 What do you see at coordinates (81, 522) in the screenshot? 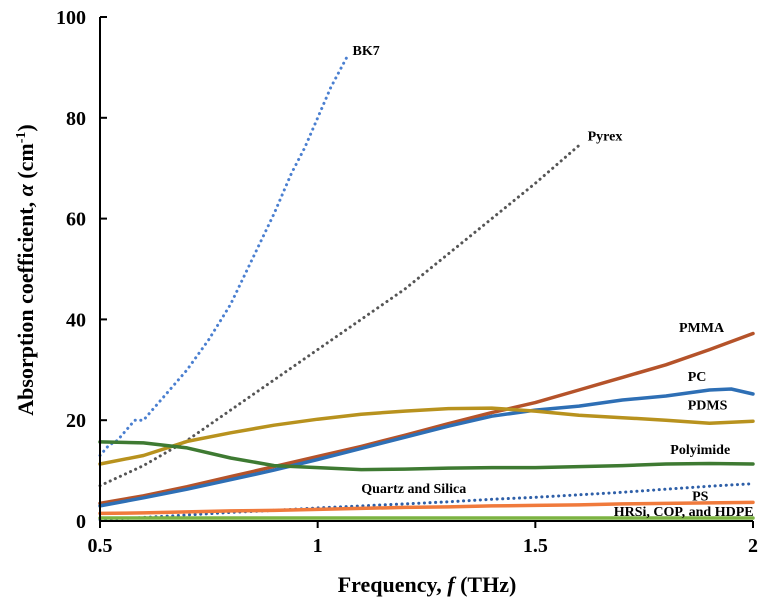
I see `y-tick-label: 0` at bounding box center [81, 522].